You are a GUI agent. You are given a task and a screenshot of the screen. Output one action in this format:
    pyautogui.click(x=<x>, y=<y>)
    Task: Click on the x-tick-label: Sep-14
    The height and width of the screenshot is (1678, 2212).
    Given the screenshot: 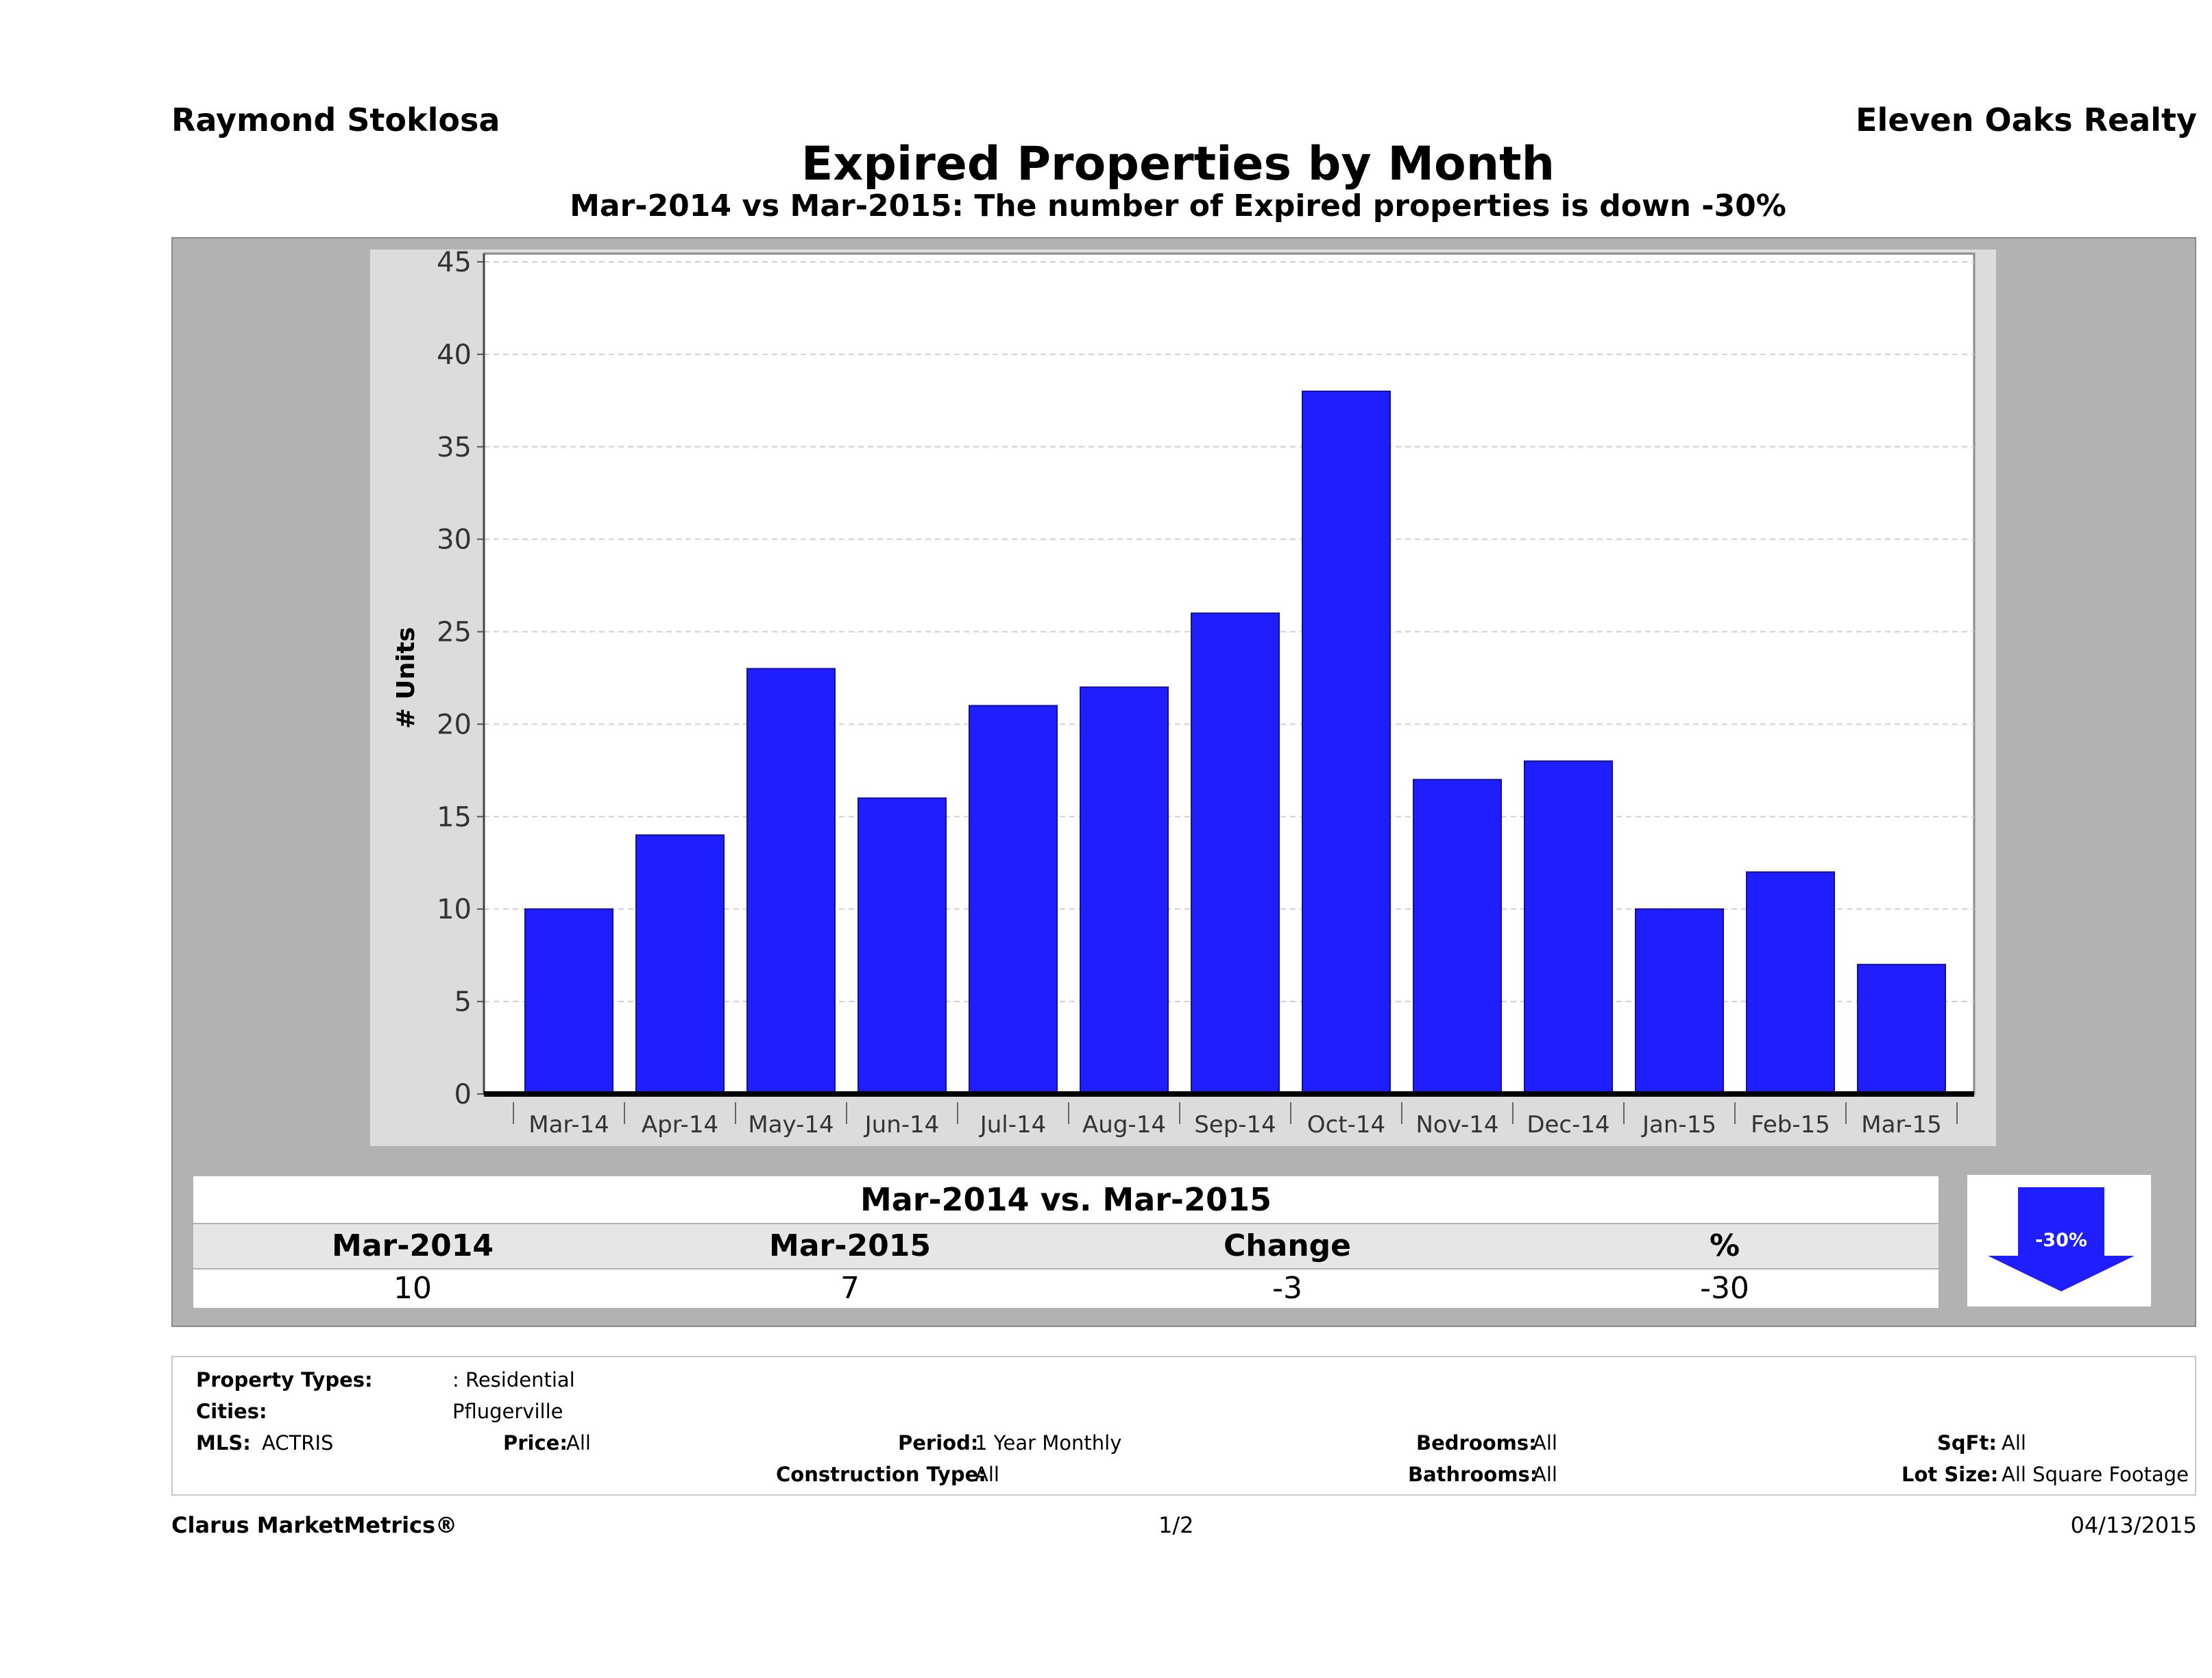 What is the action you would take?
    pyautogui.click(x=1235, y=1125)
    